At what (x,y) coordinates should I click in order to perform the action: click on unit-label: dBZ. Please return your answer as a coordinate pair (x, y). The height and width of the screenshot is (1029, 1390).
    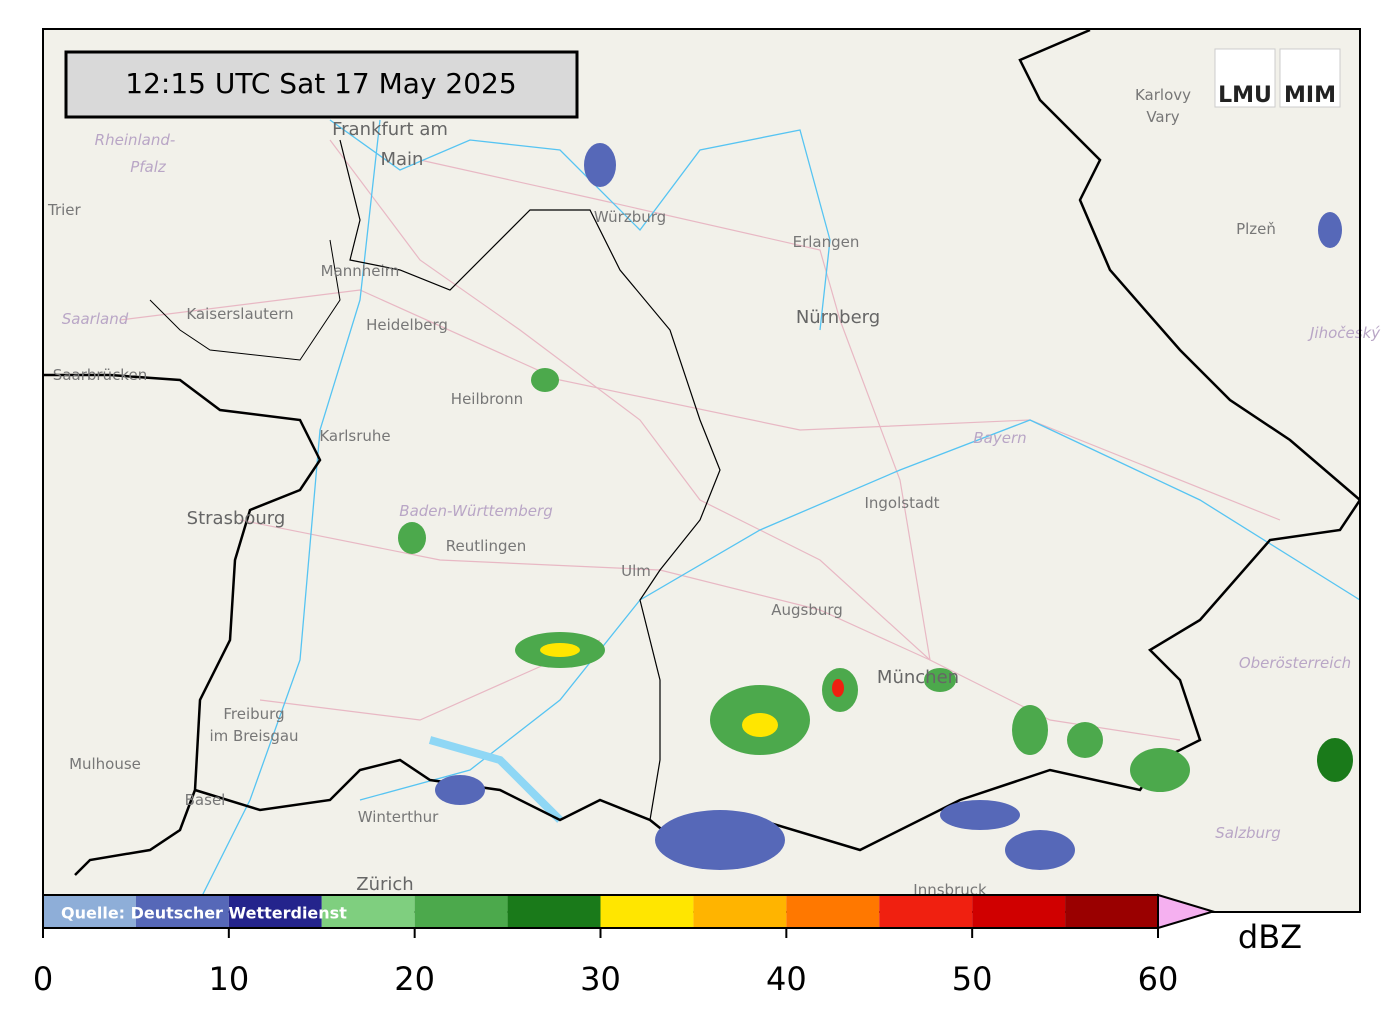
    Looking at the image, I should click on (1270, 937).